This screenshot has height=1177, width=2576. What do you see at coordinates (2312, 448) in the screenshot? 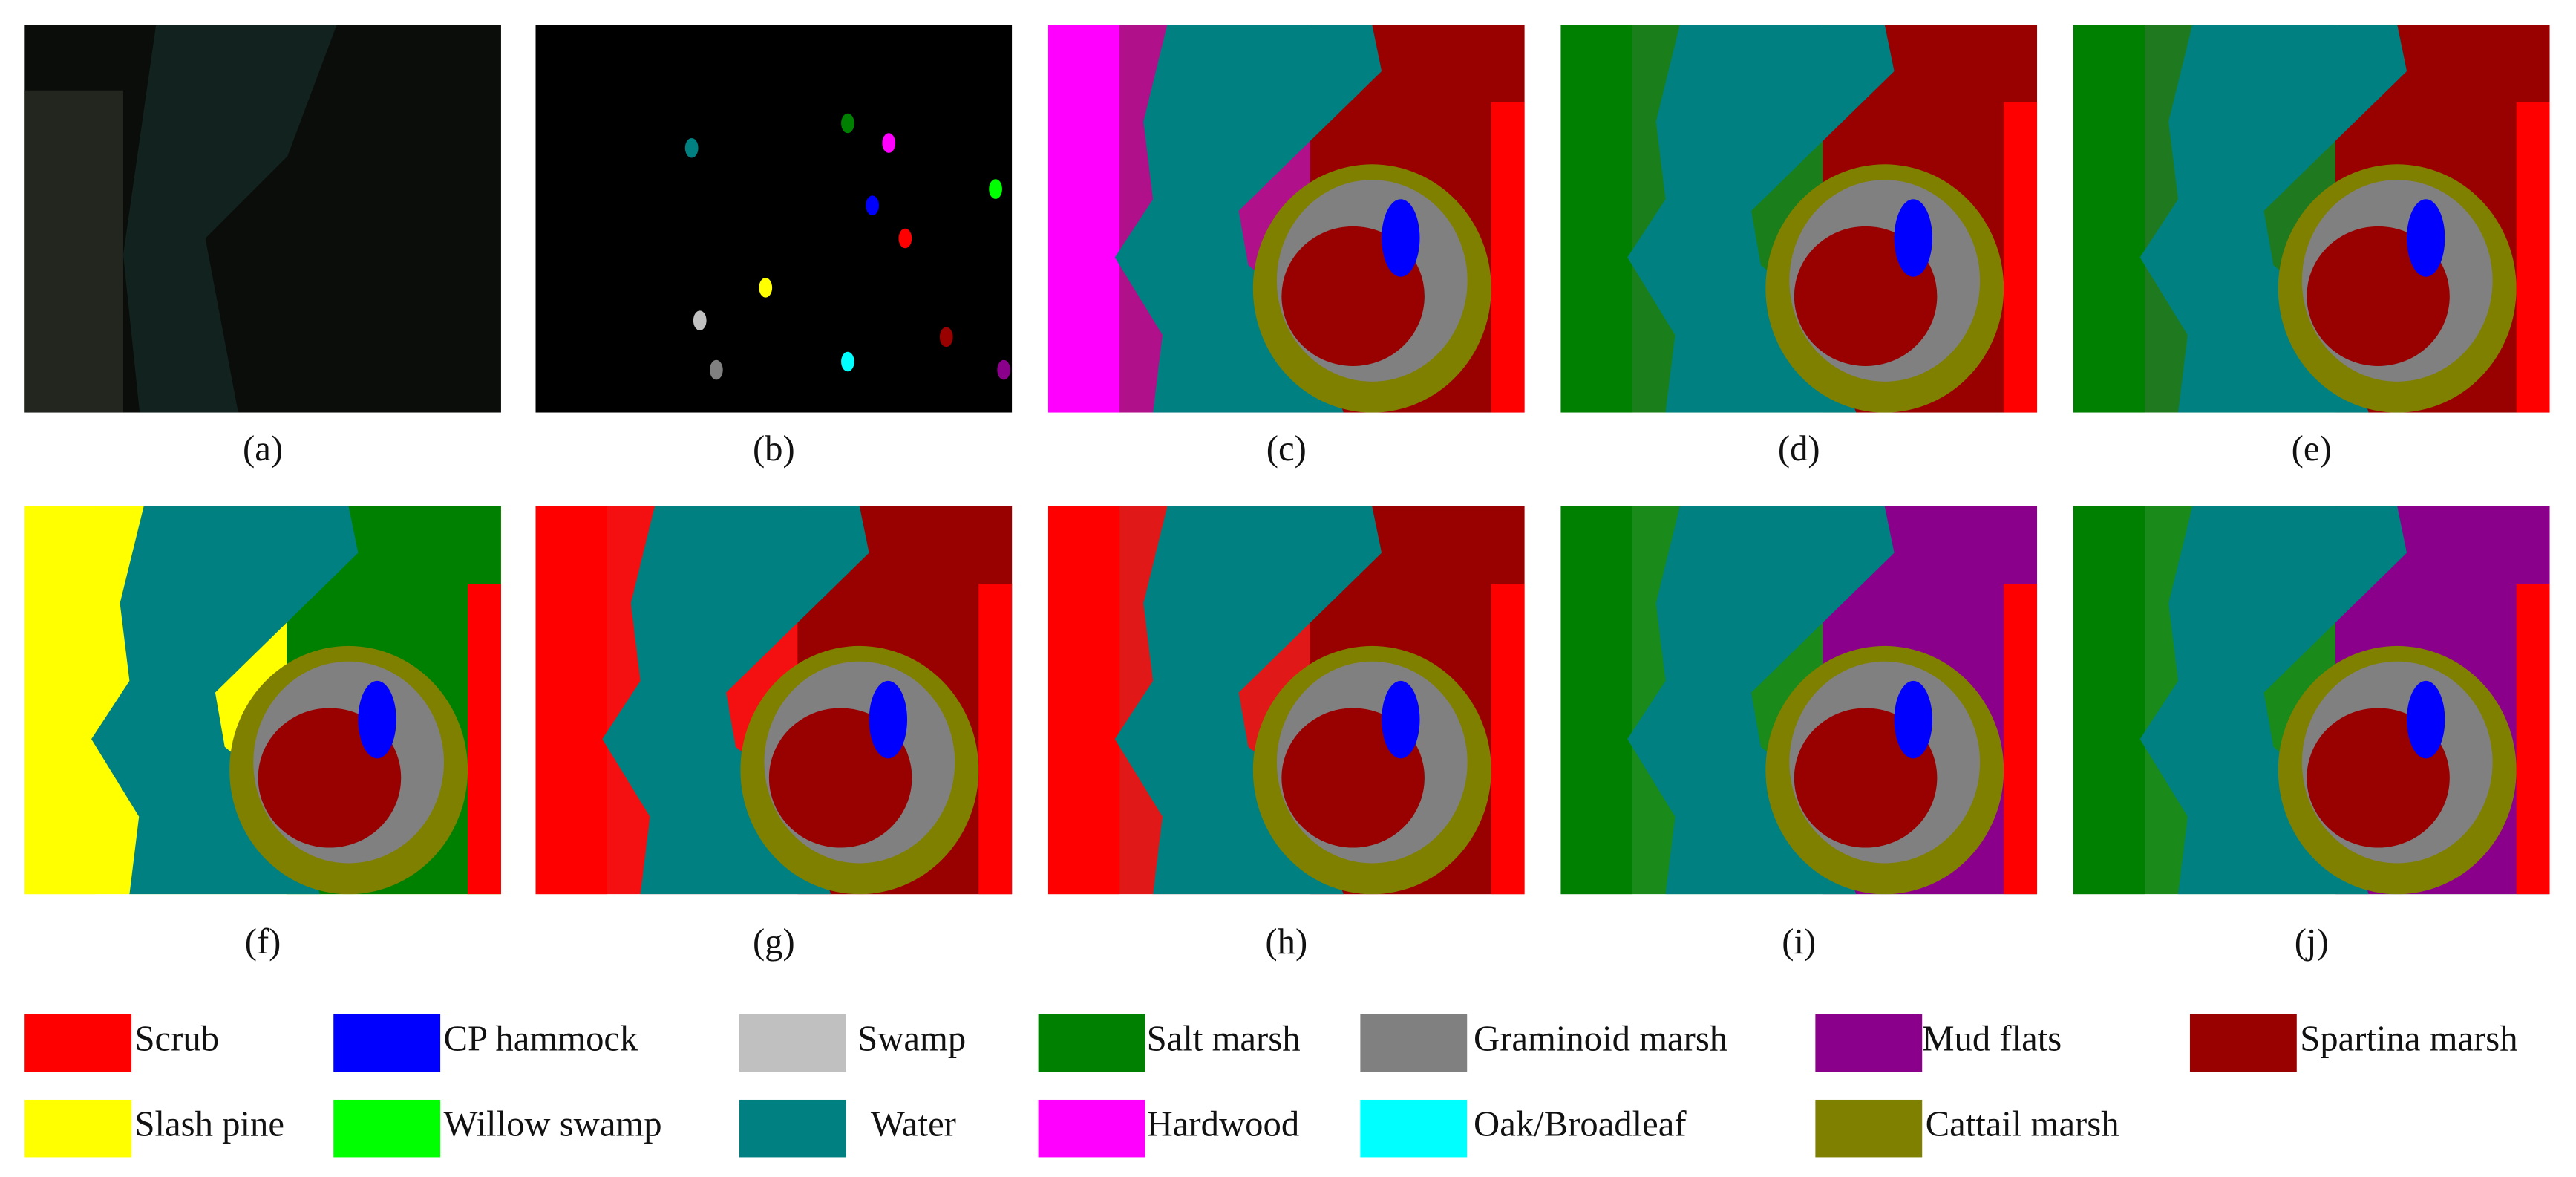
I see `panel-label: (e)` at bounding box center [2312, 448].